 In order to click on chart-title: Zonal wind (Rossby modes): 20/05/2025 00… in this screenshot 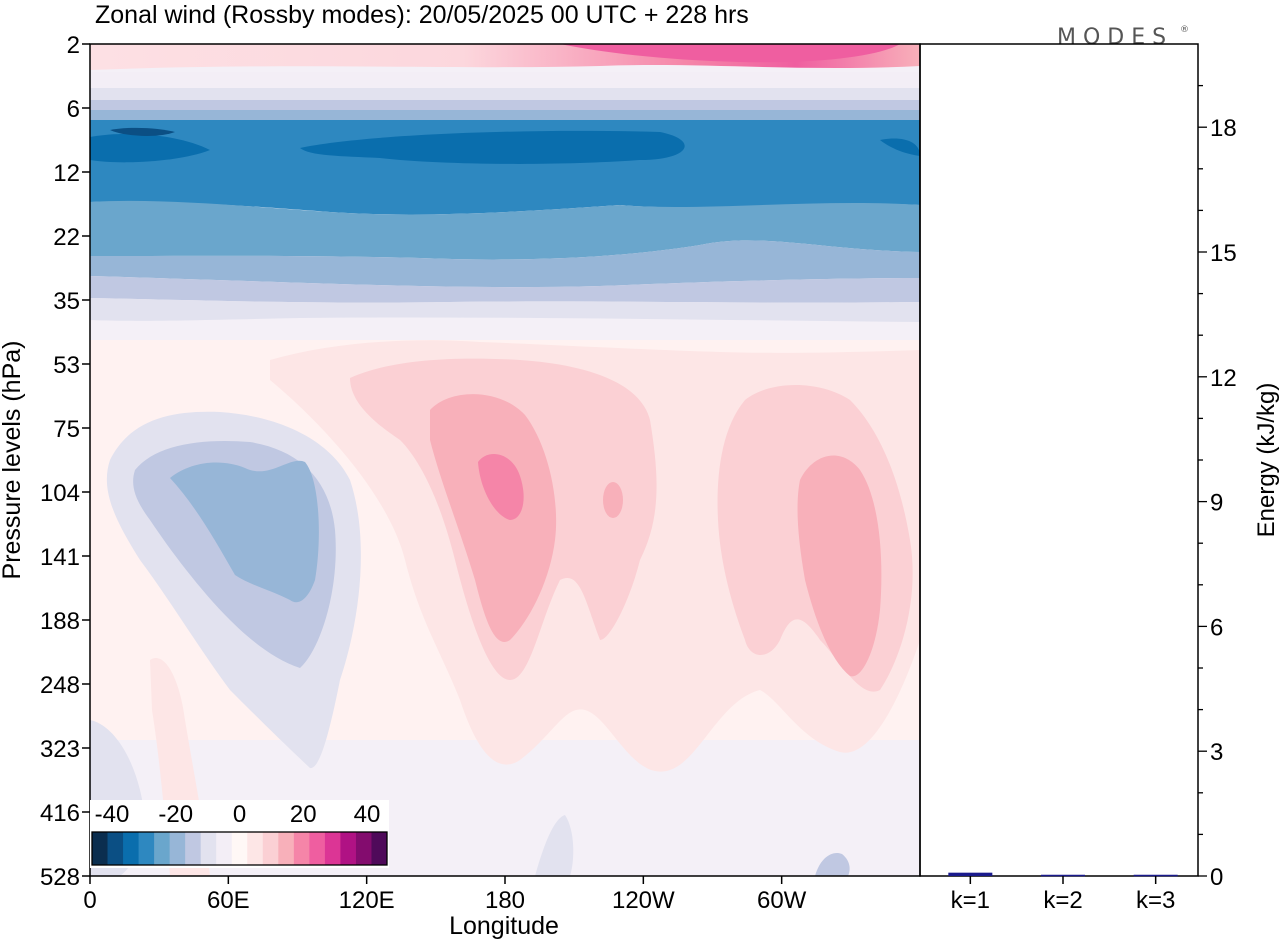, I will do `click(422, 15)`.